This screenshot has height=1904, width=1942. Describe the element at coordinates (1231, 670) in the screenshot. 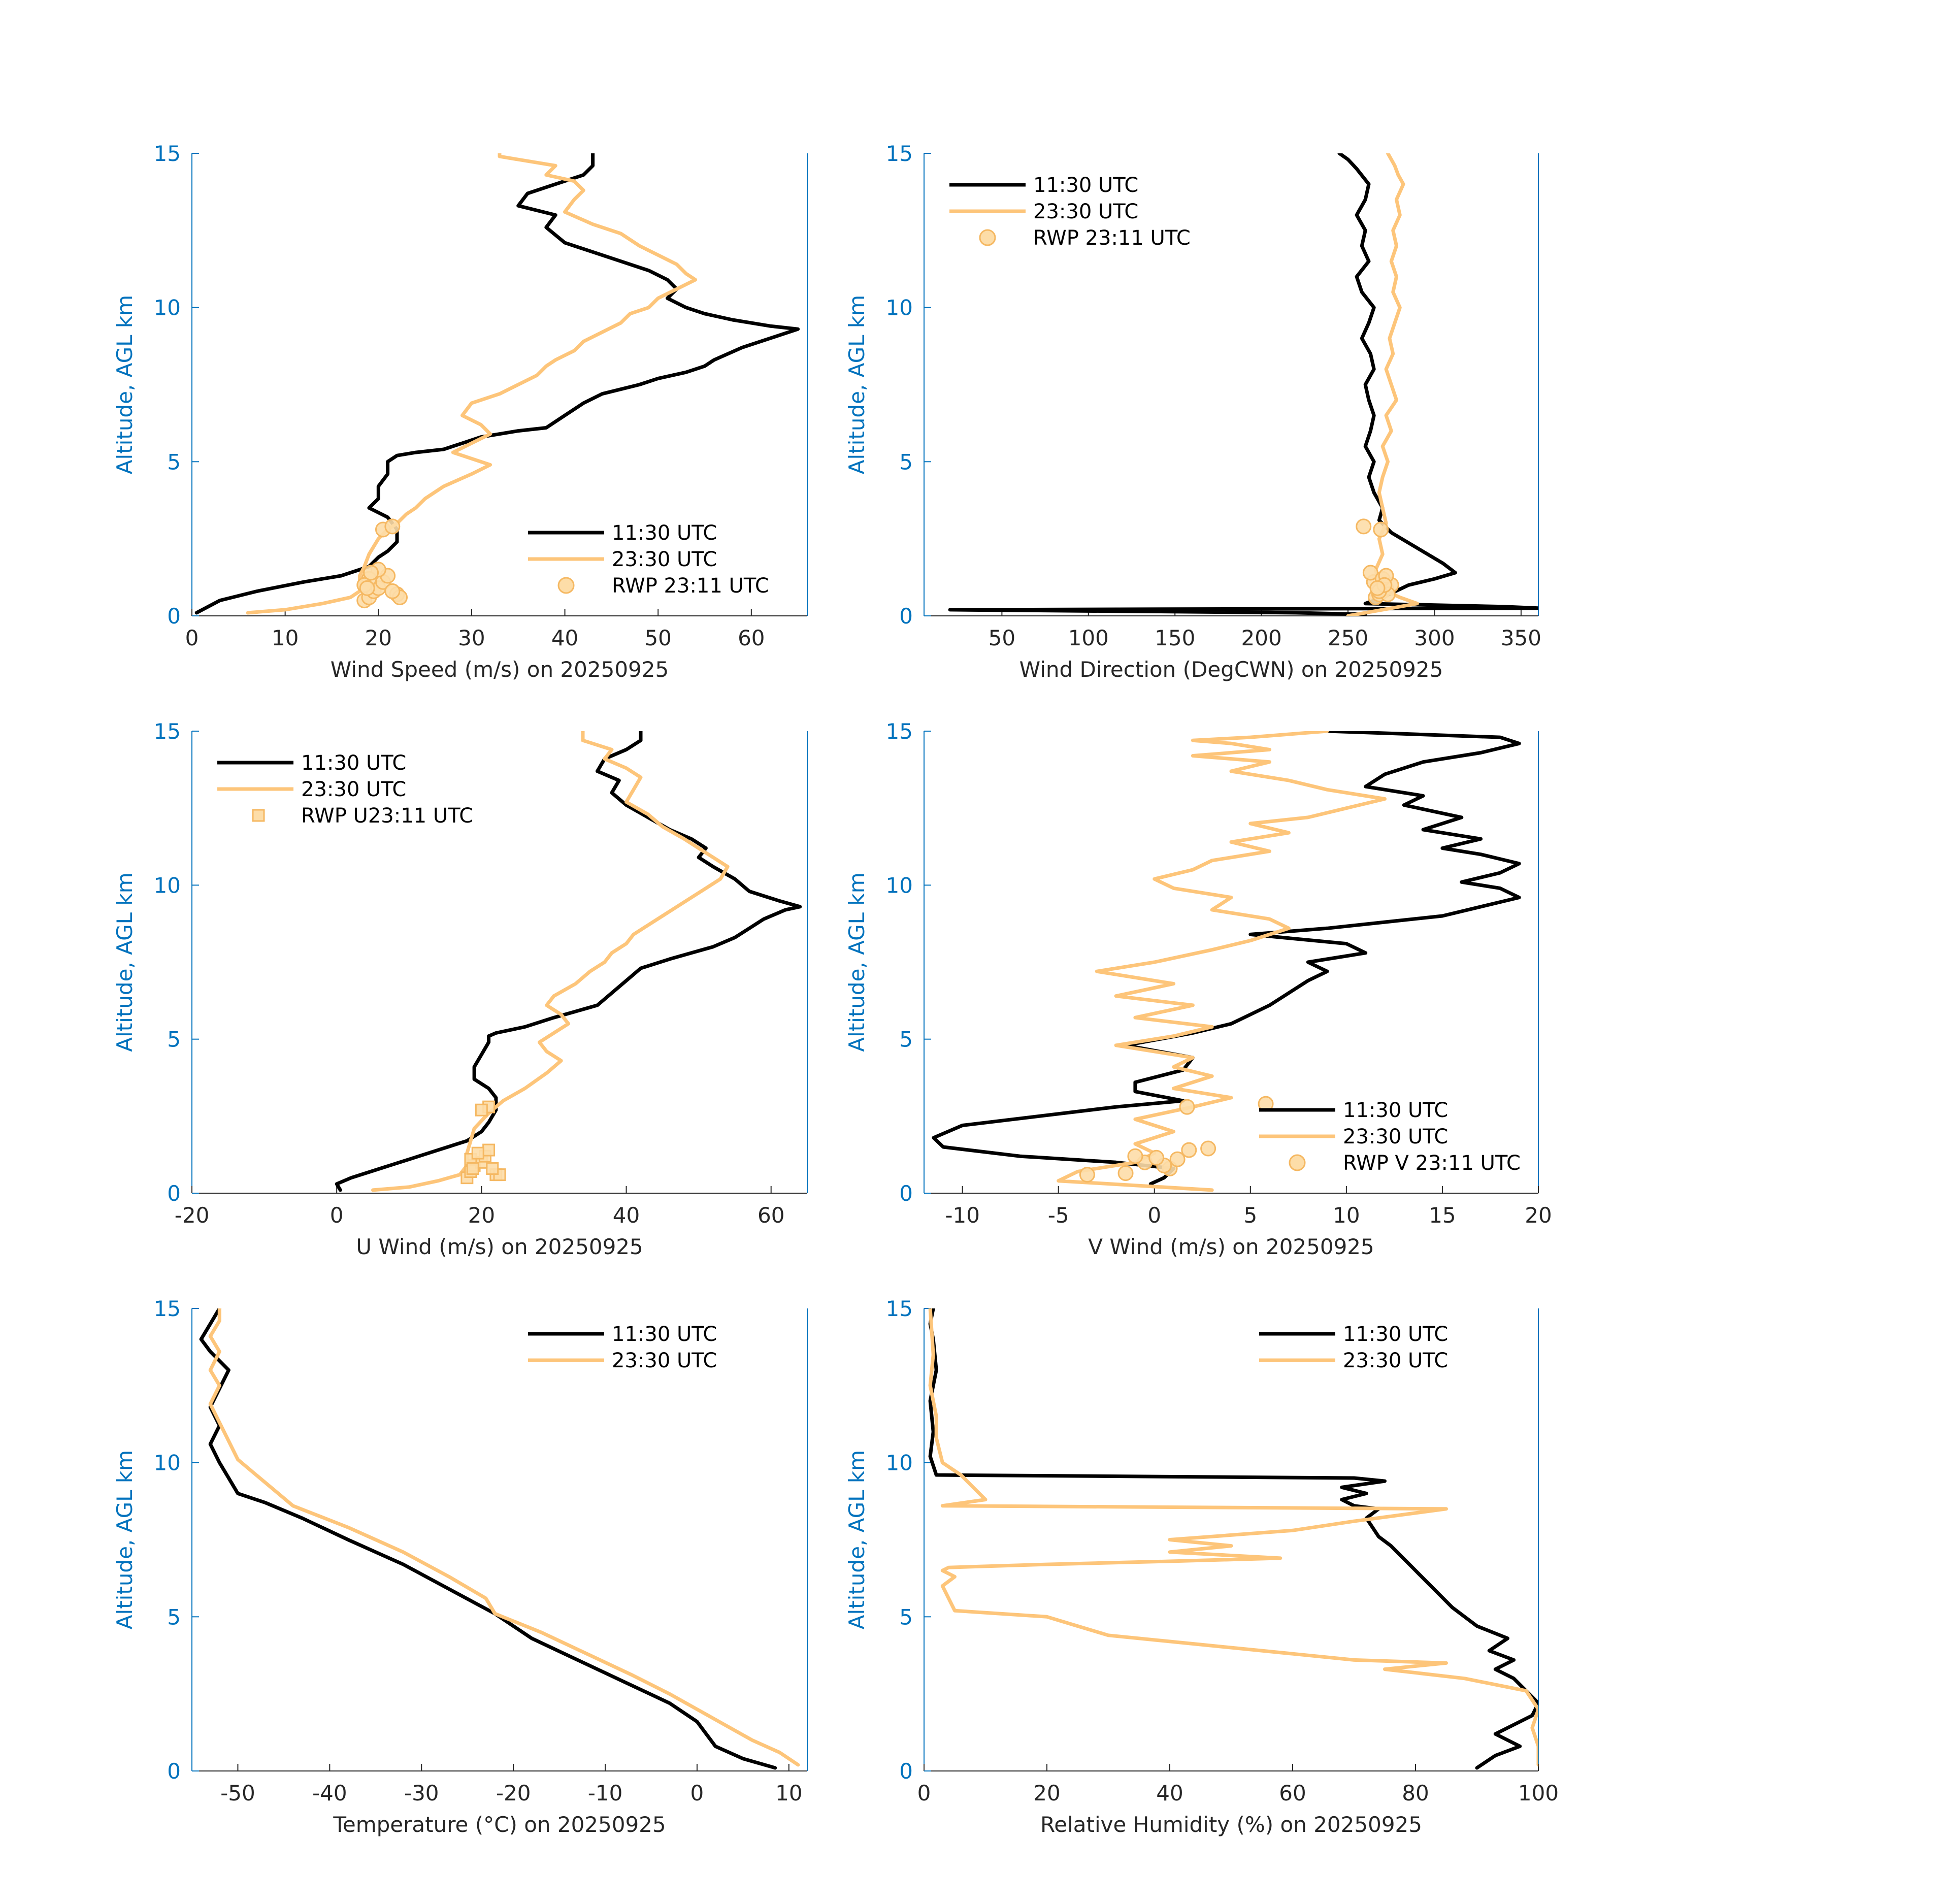

I see `x-axis-label: Wind Direction (DegCWN) on 20250925` at that location.